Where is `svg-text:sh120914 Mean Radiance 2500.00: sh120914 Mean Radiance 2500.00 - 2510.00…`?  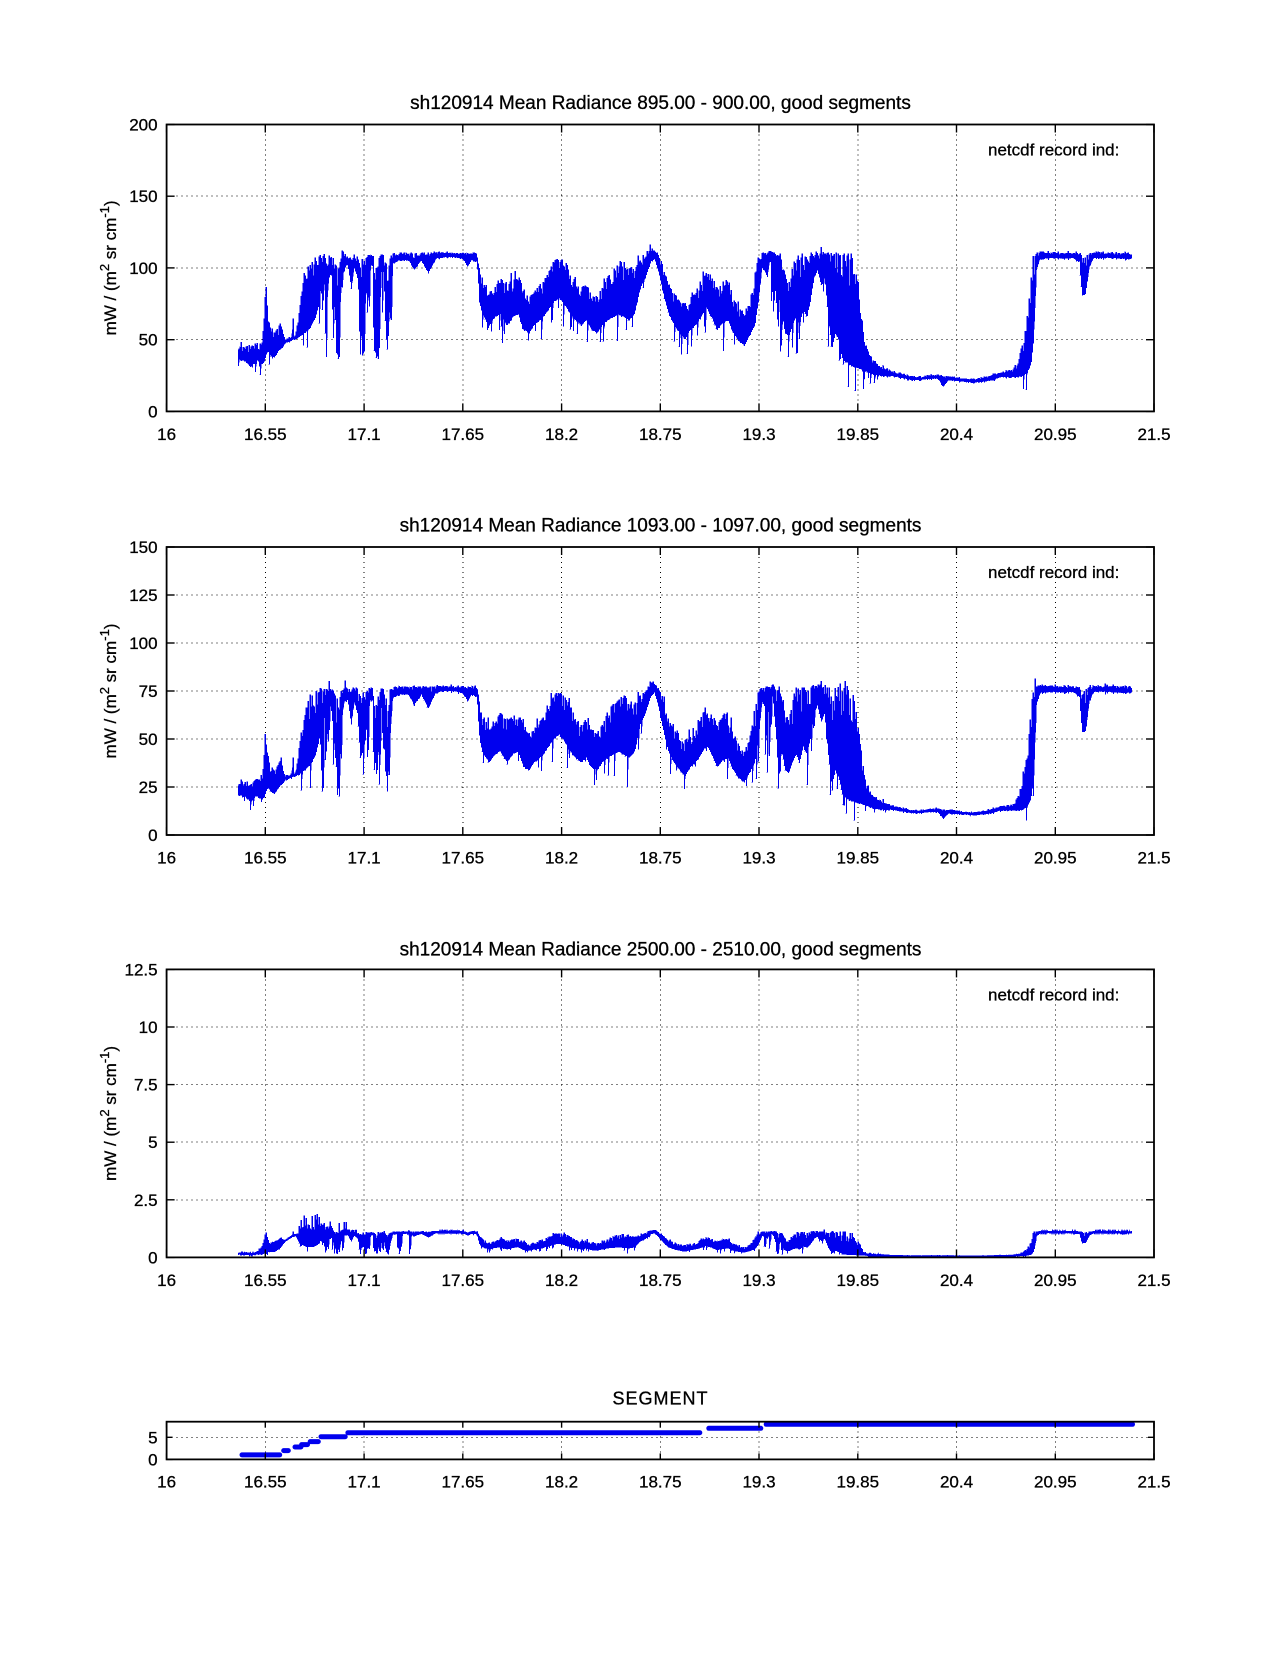 svg-text:sh120914 Mean Radiance 2500.00: sh120914 Mean Radiance 2500.00 - 2510.00… is located at coordinates (661, 949).